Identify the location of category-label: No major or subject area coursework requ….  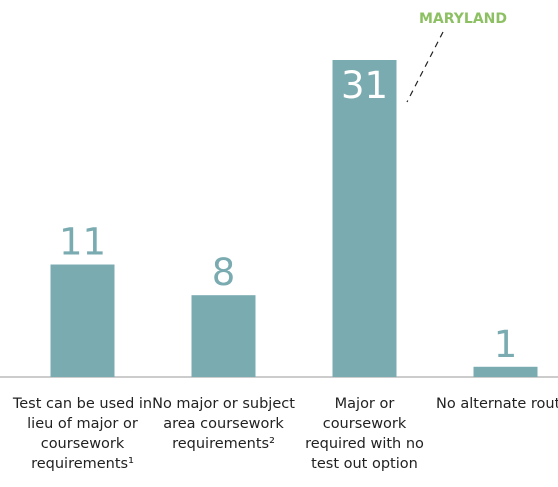
(223, 424).